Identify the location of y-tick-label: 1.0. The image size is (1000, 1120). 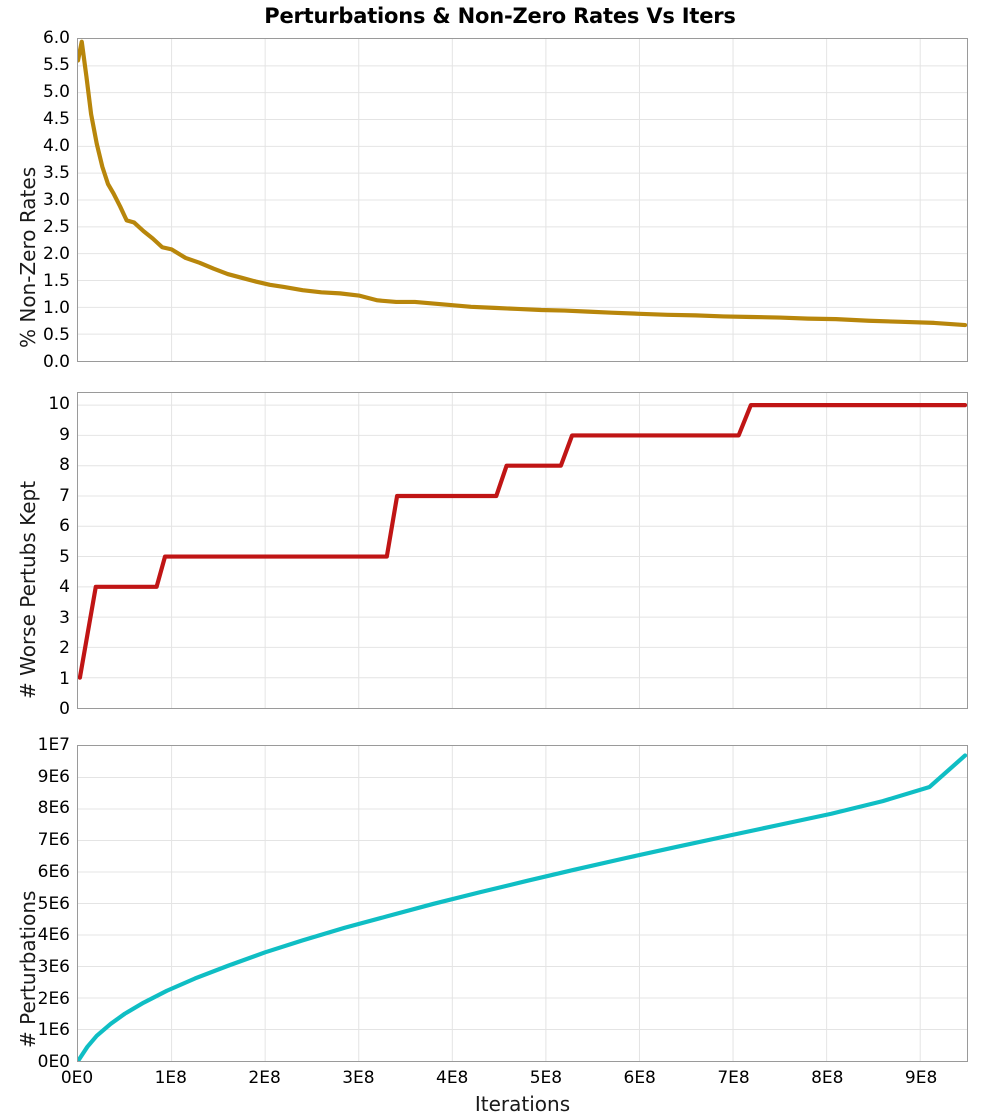
(56, 308).